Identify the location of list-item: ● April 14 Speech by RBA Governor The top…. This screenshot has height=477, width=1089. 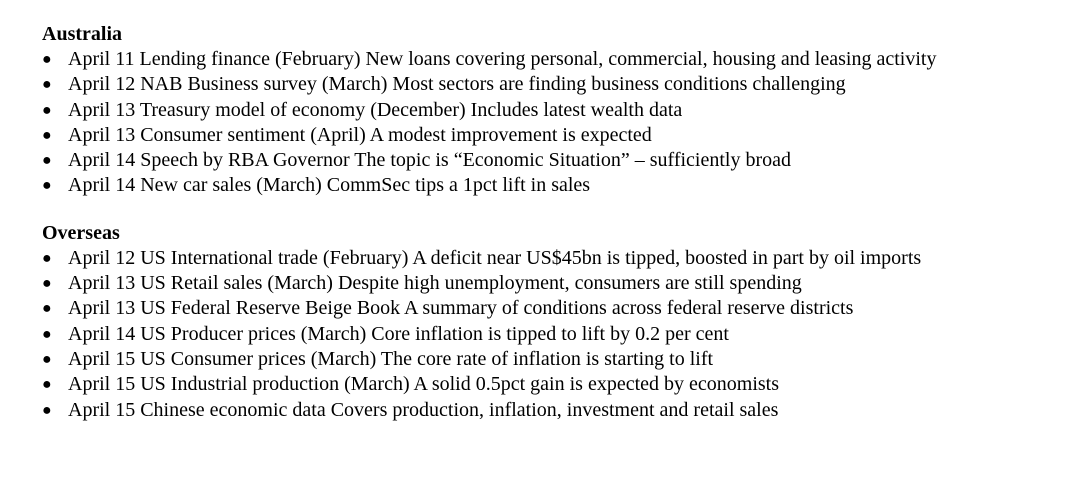
(562, 160).